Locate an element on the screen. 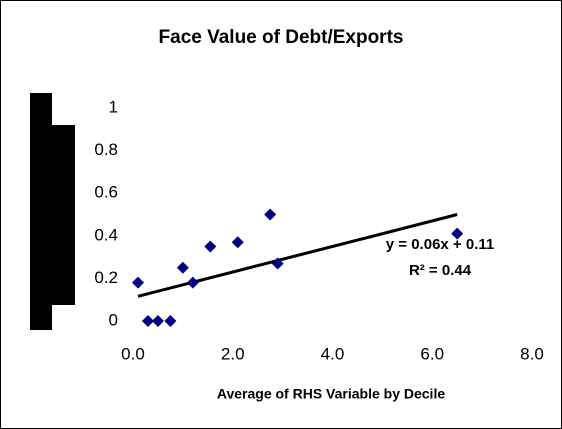  chart-title: Face Value of Debt/Exports is located at coordinates (281, 37).